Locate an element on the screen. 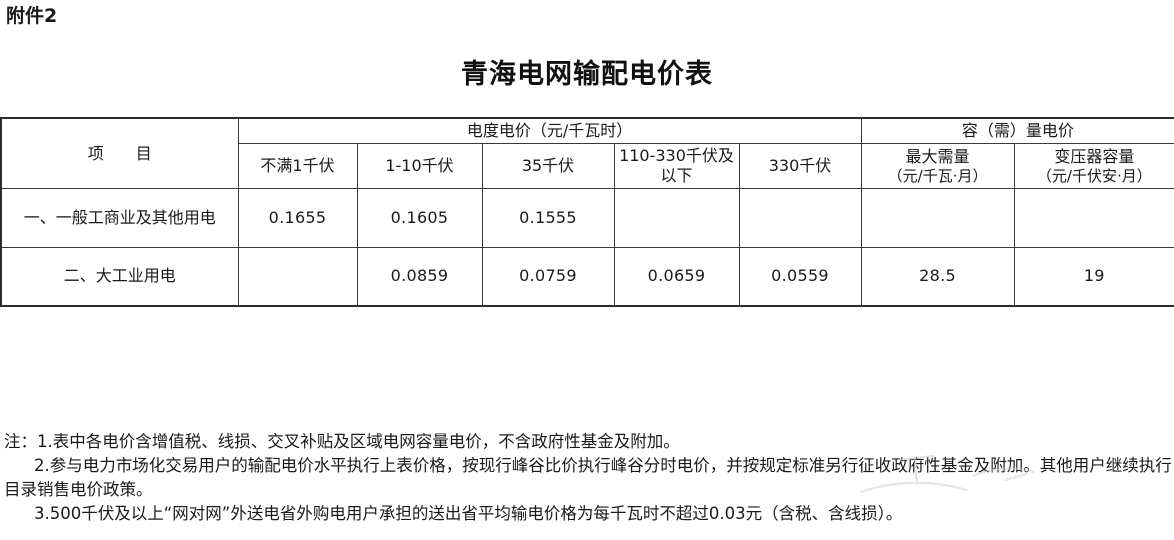 This screenshot has width=1174, height=540. header-col-under-1kv: 不满1千伏 is located at coordinates (297, 166).